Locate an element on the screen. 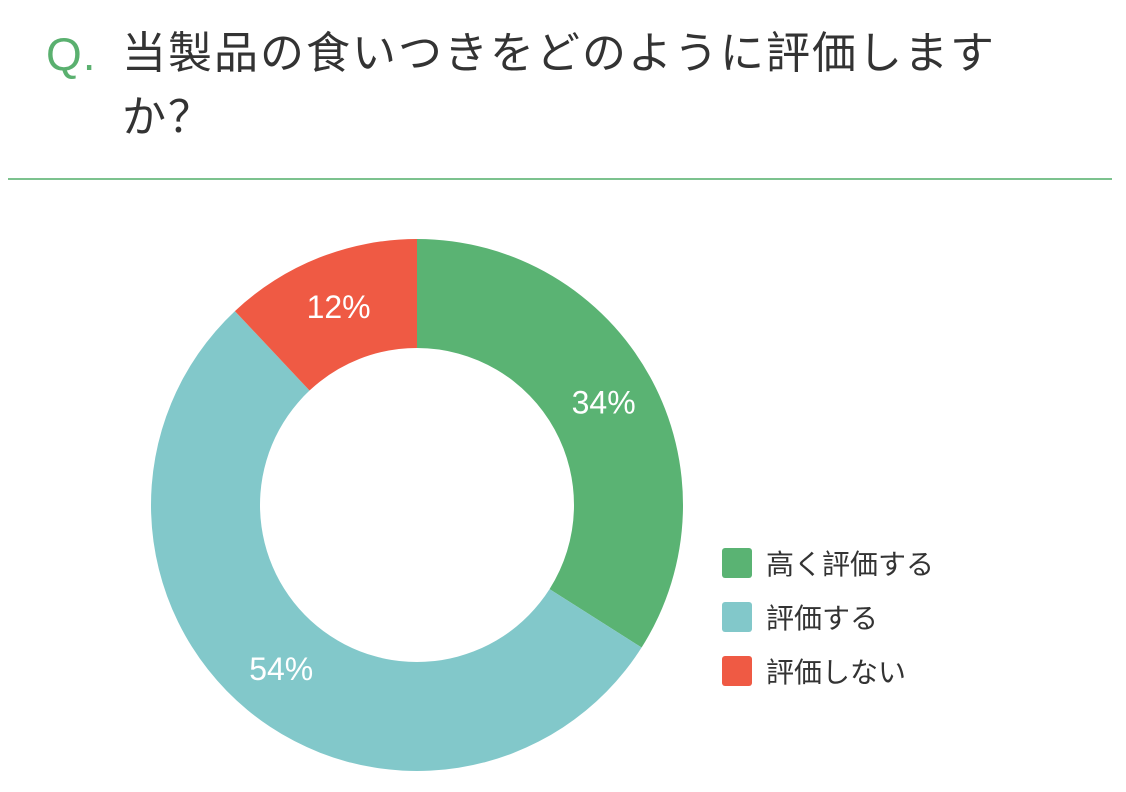  slice-label: 12% is located at coordinates (339, 307).